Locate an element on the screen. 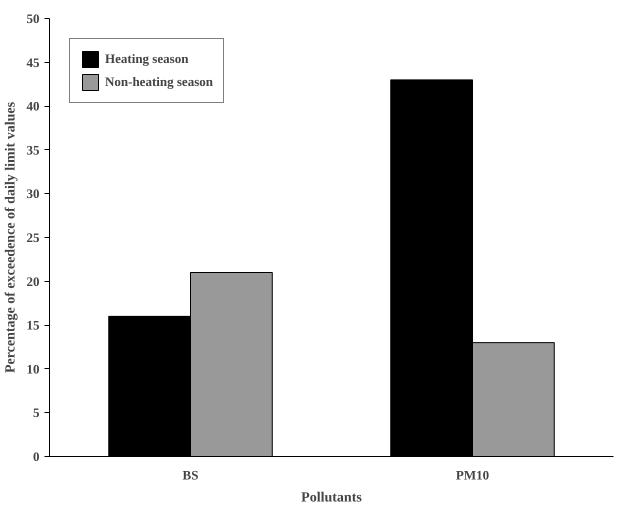  y-tick-label: 10 is located at coordinates (33, 368).